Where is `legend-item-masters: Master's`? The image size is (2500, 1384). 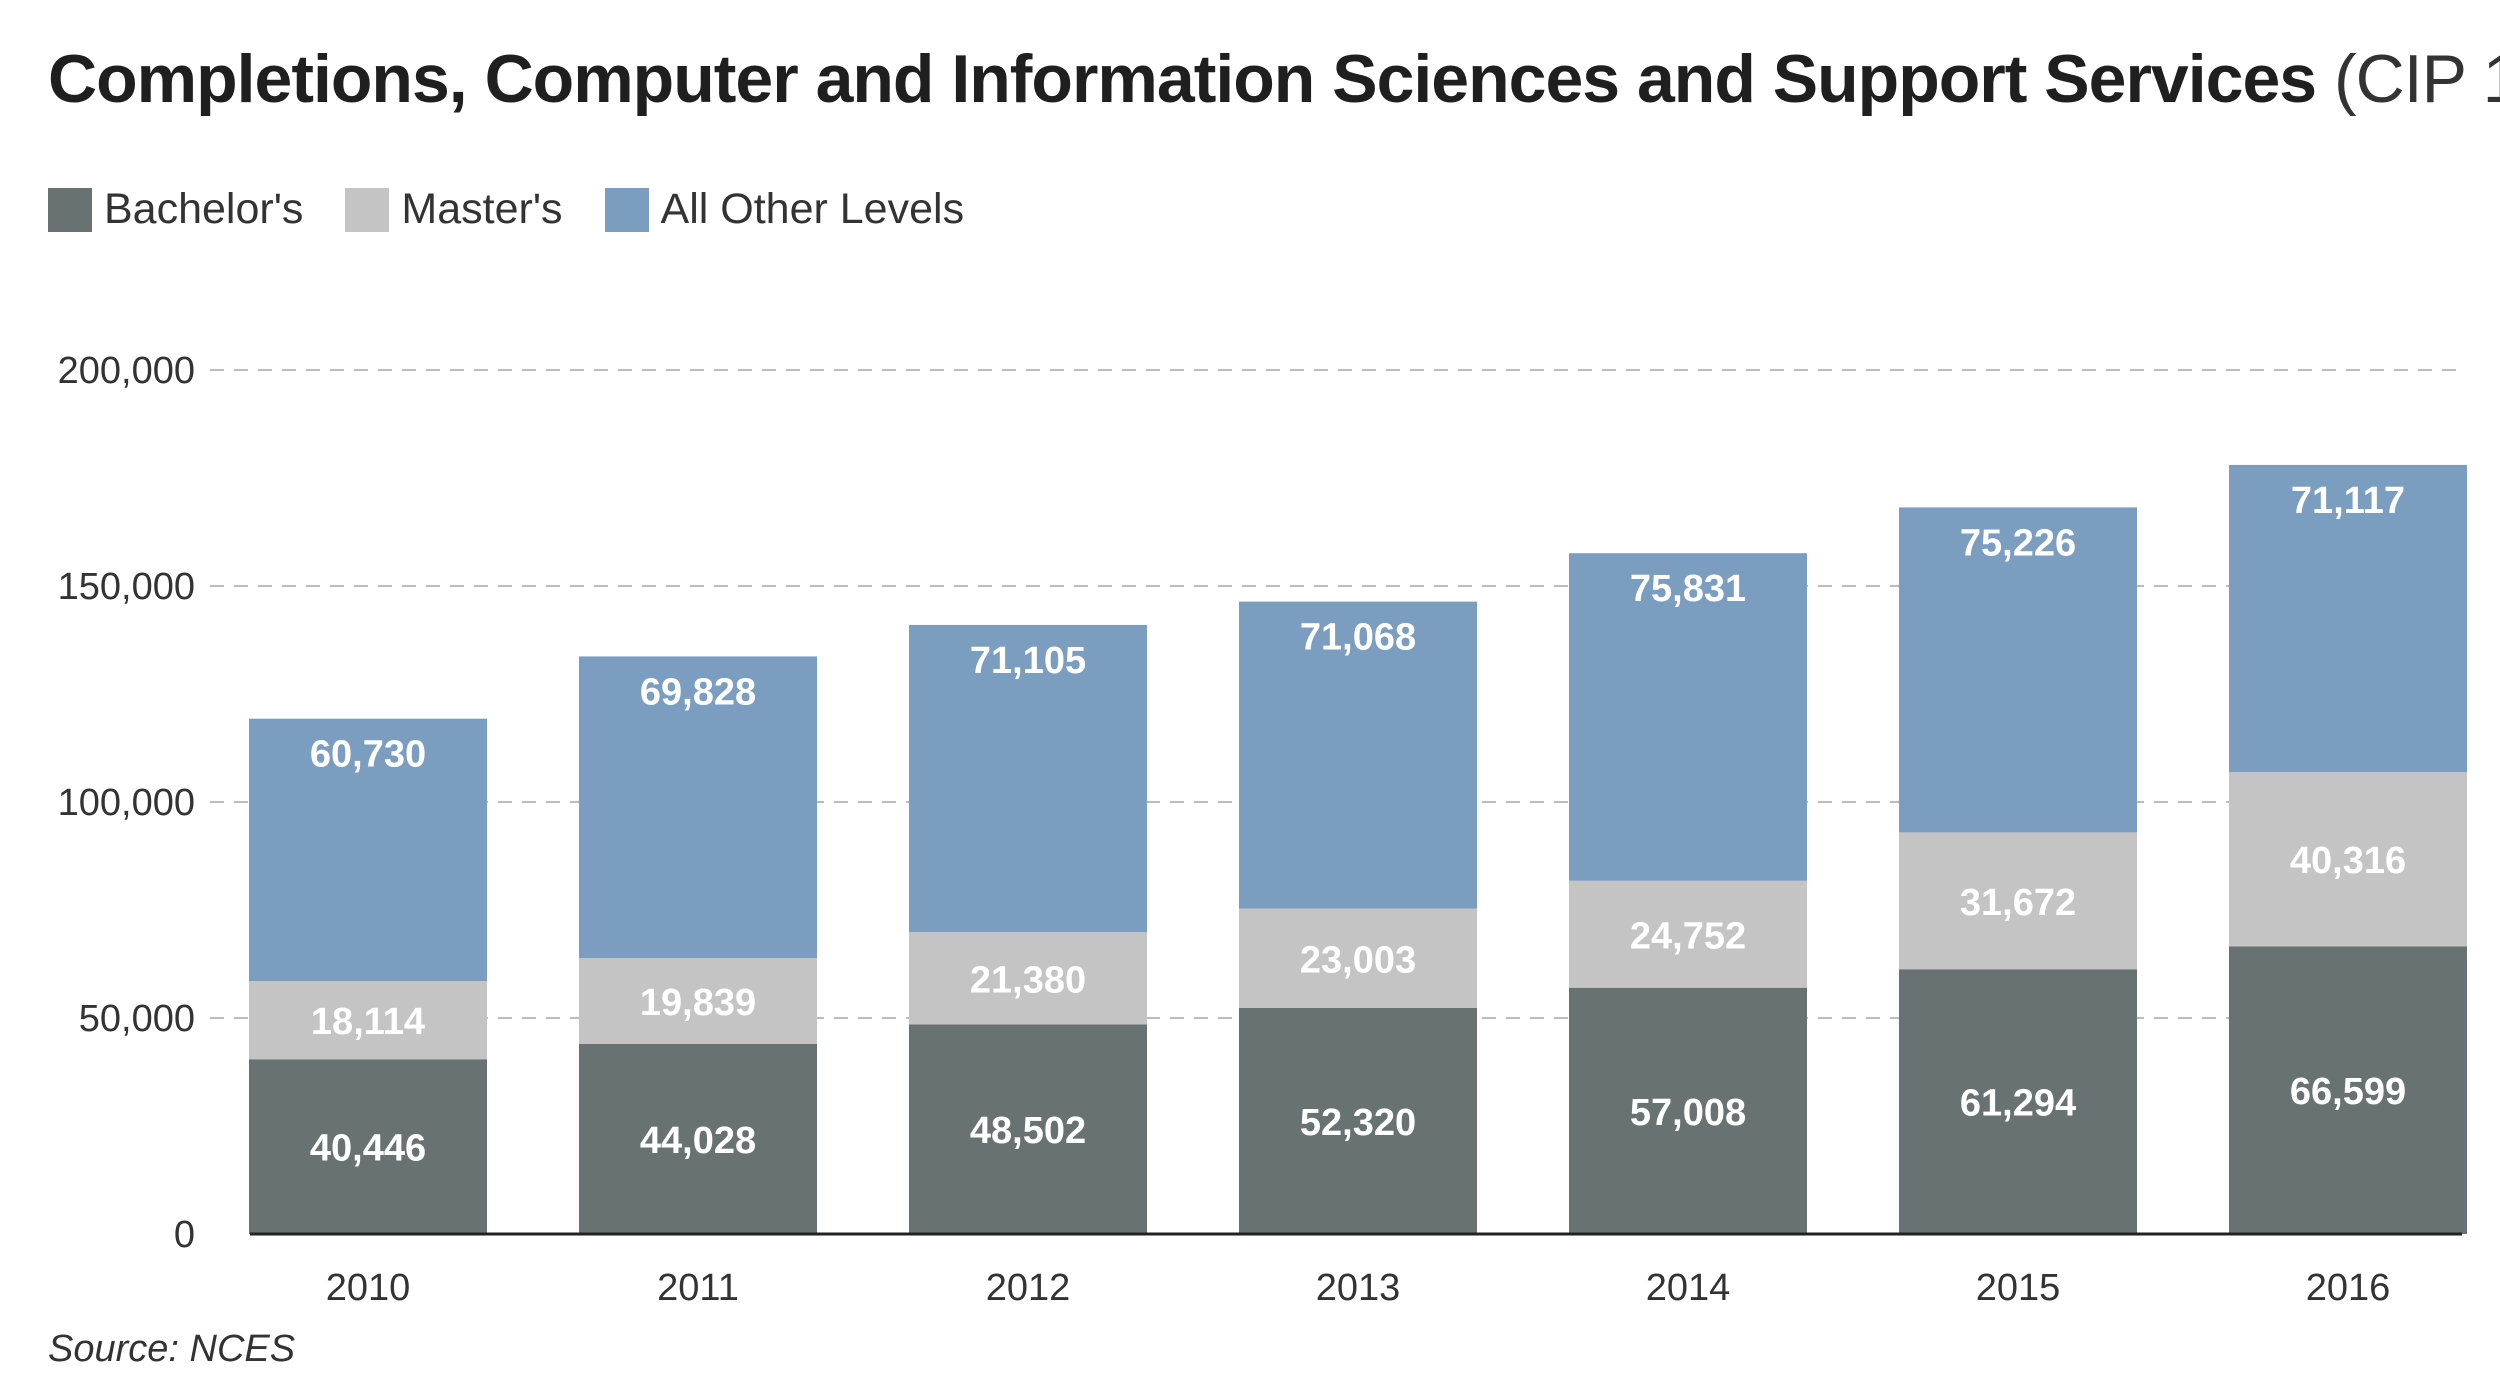
legend-item-masters: Master's is located at coordinates (454, 209).